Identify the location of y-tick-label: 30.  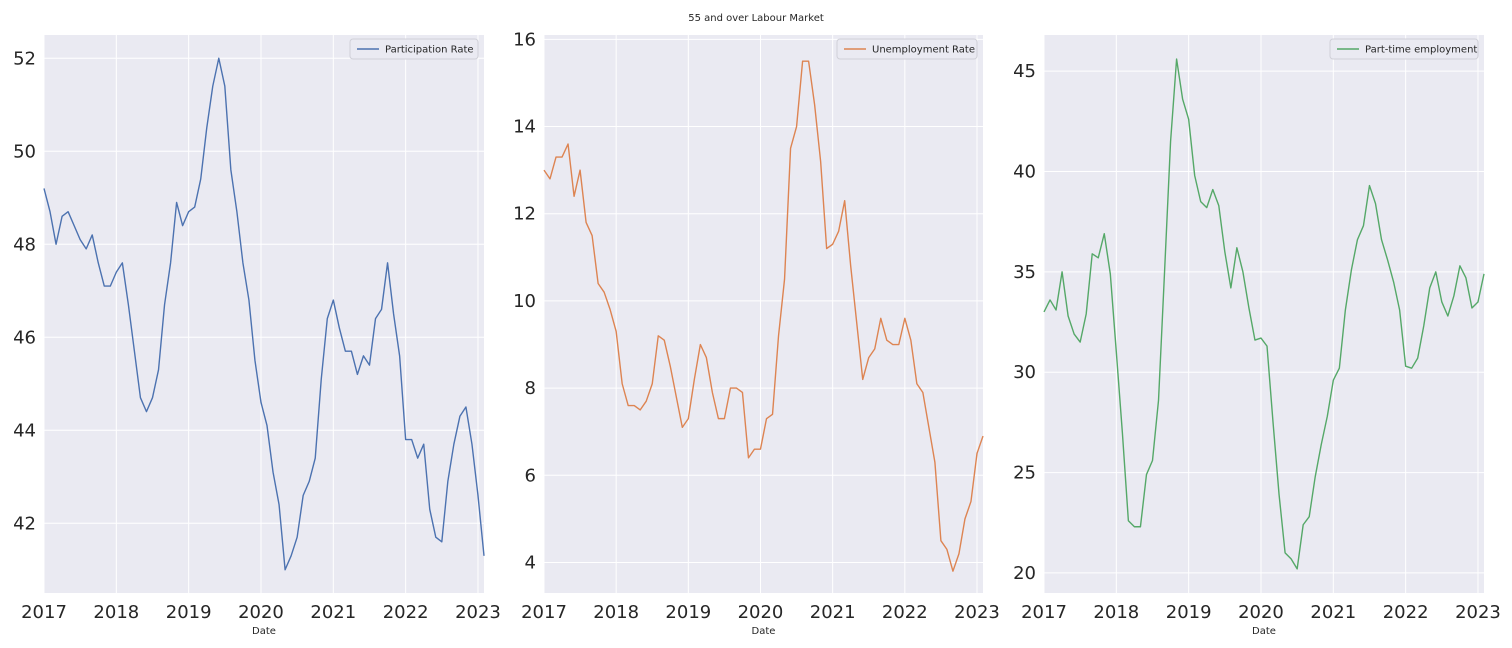
(1024, 372).